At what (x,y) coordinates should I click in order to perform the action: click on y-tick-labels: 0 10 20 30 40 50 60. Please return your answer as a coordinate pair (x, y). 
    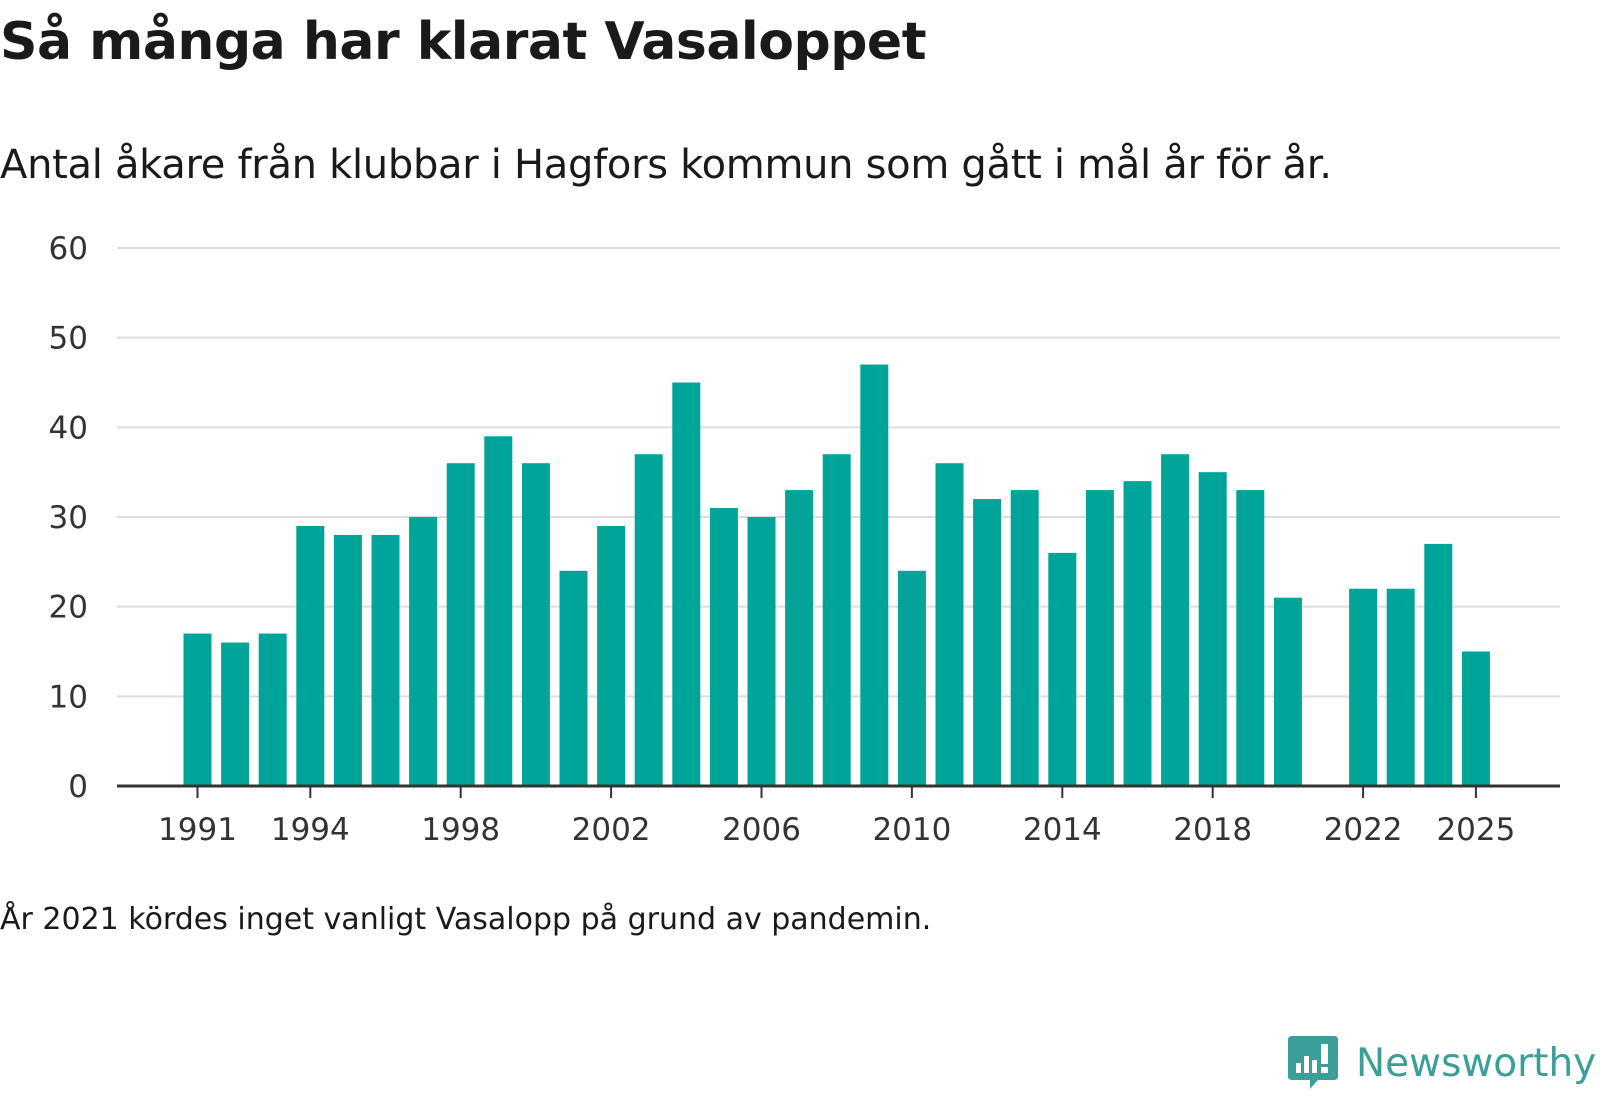
    Looking at the image, I should click on (68, 518).